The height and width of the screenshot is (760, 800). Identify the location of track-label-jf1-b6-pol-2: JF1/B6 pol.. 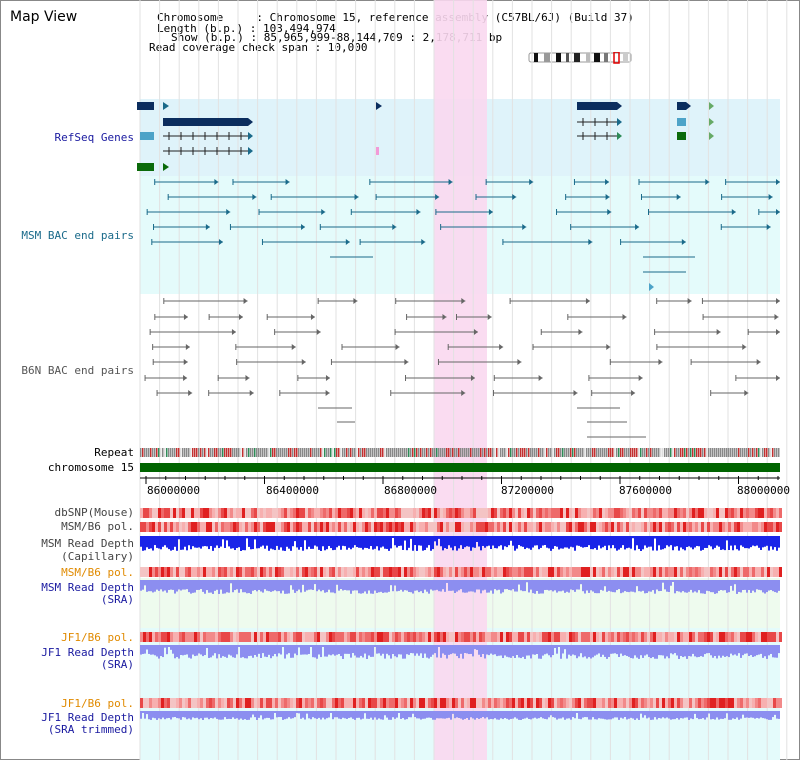
(97, 703).